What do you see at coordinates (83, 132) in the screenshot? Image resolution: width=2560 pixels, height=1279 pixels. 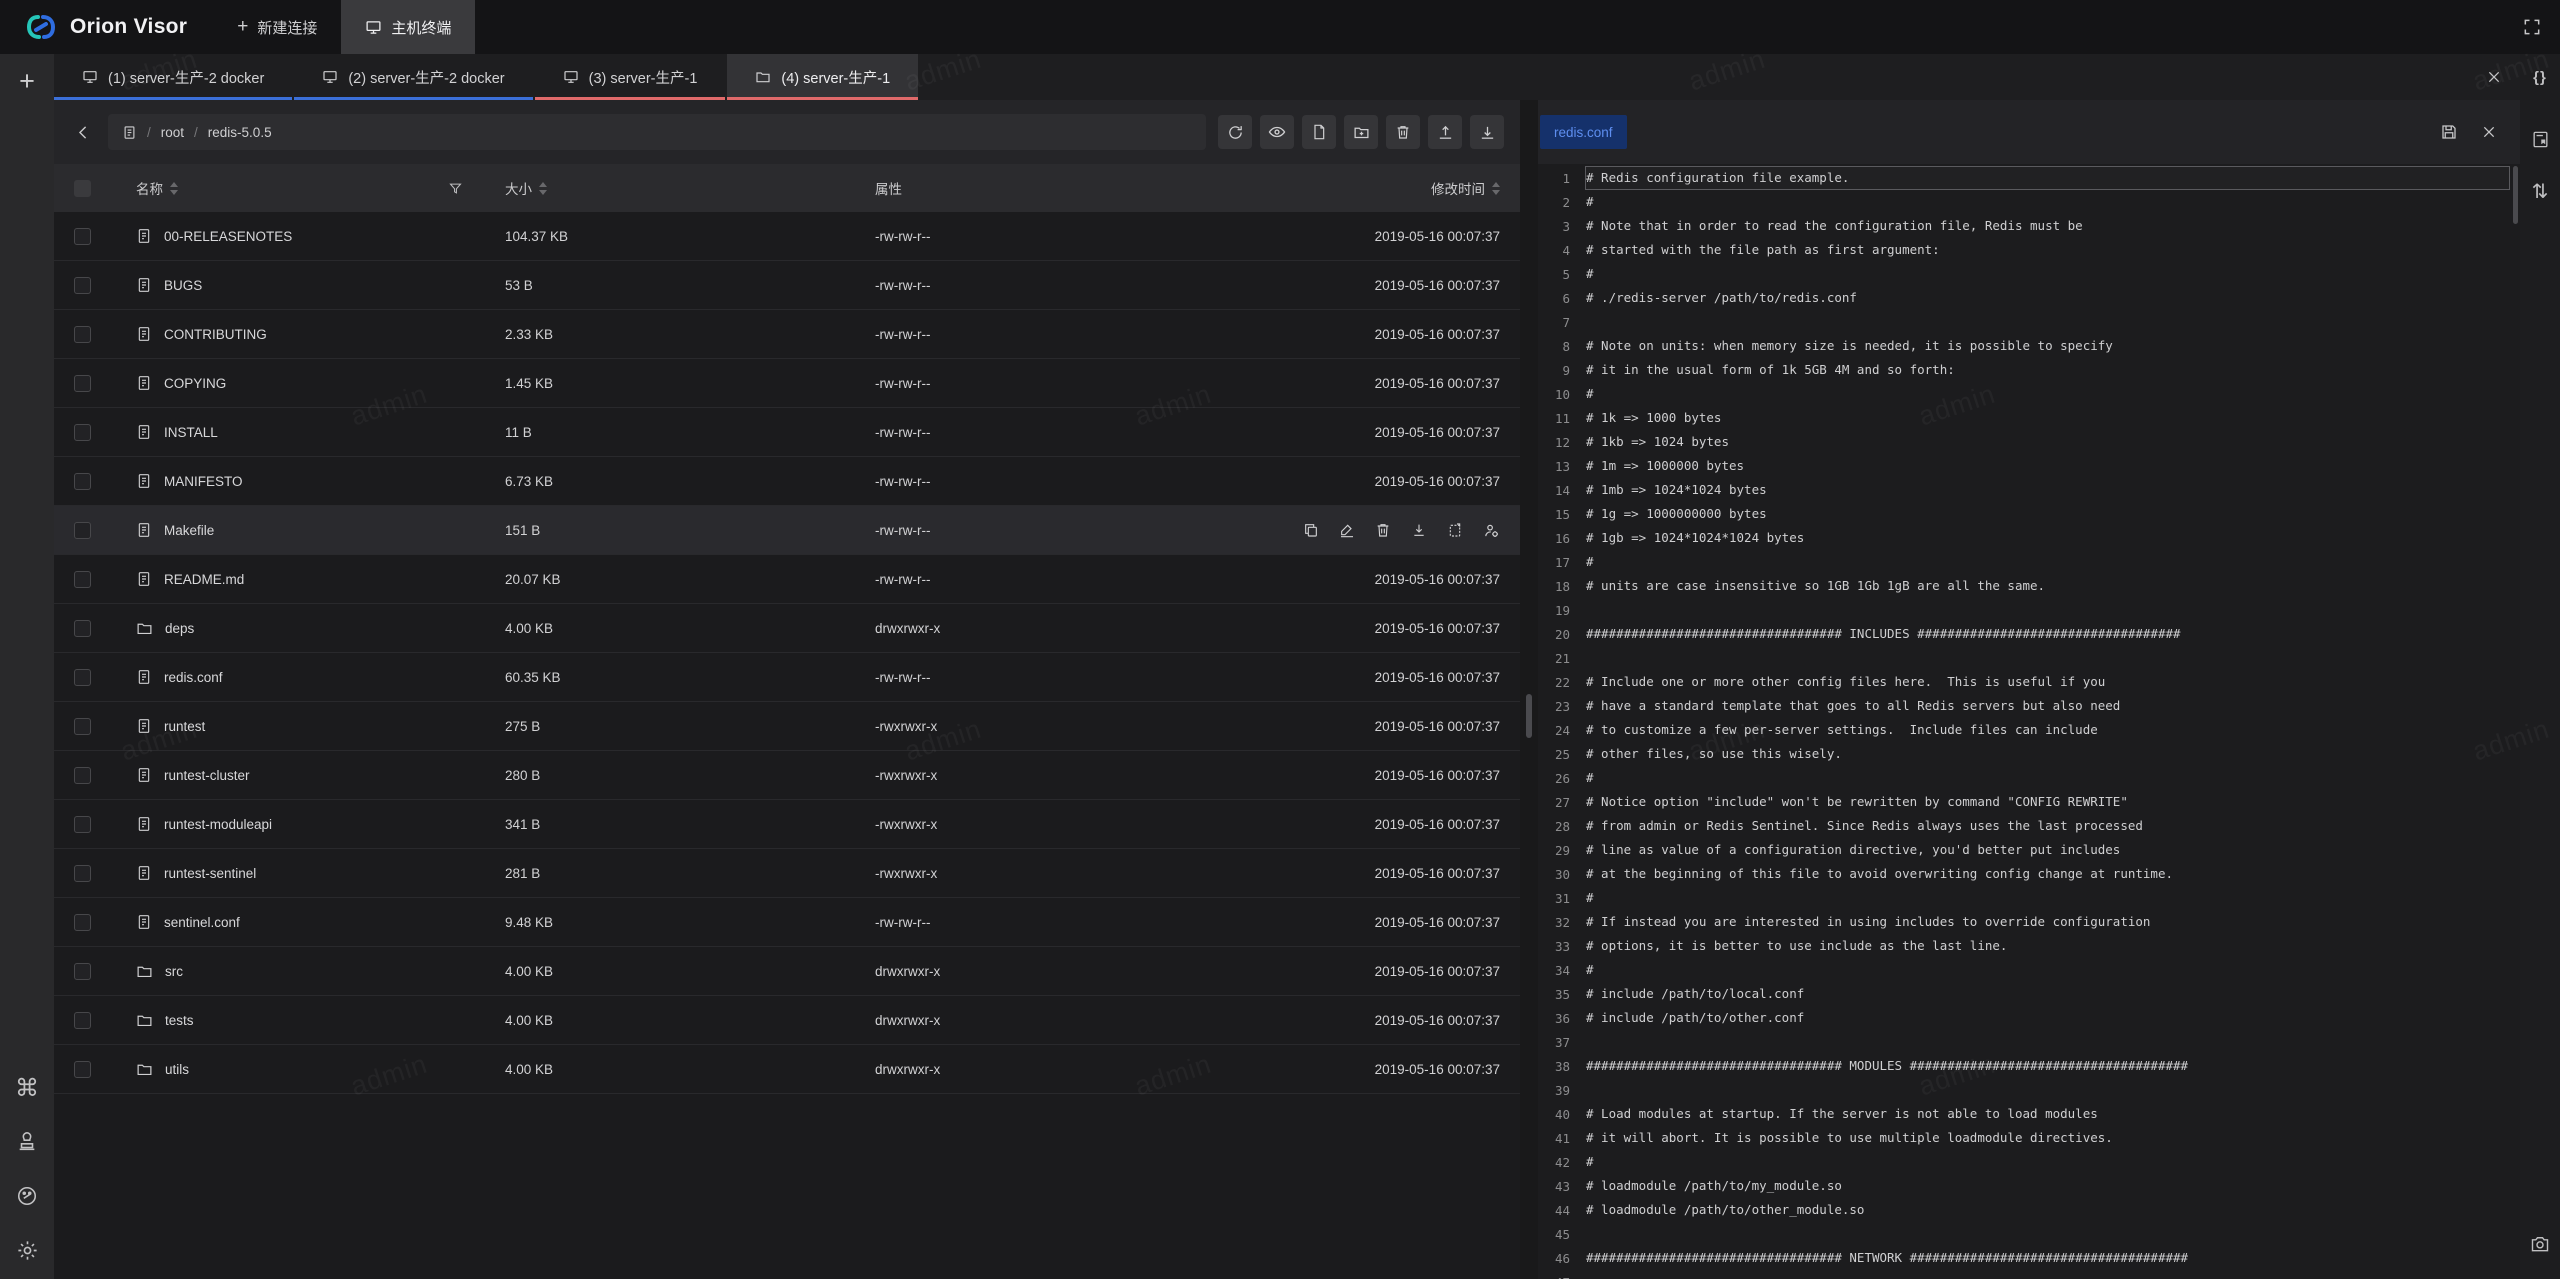 I see `back-button` at bounding box center [83, 132].